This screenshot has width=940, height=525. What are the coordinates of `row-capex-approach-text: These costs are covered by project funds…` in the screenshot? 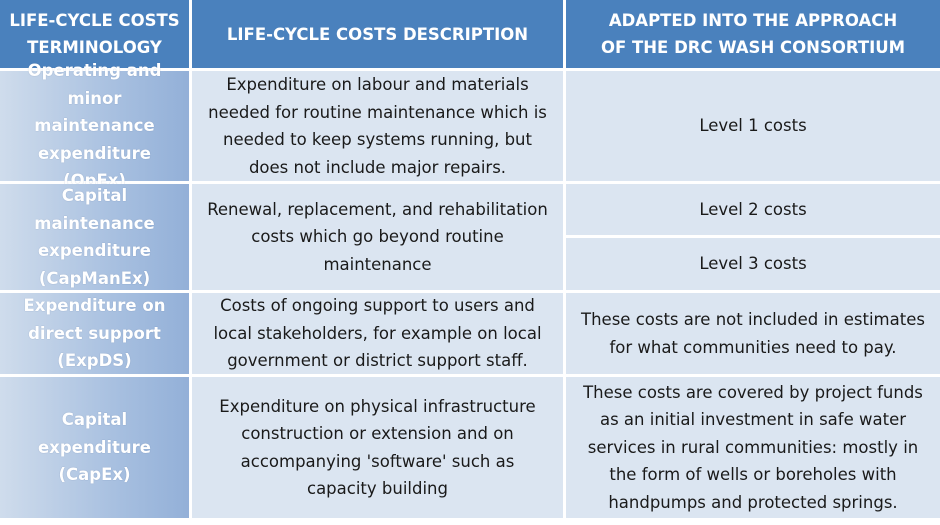 It's located at (753, 447).